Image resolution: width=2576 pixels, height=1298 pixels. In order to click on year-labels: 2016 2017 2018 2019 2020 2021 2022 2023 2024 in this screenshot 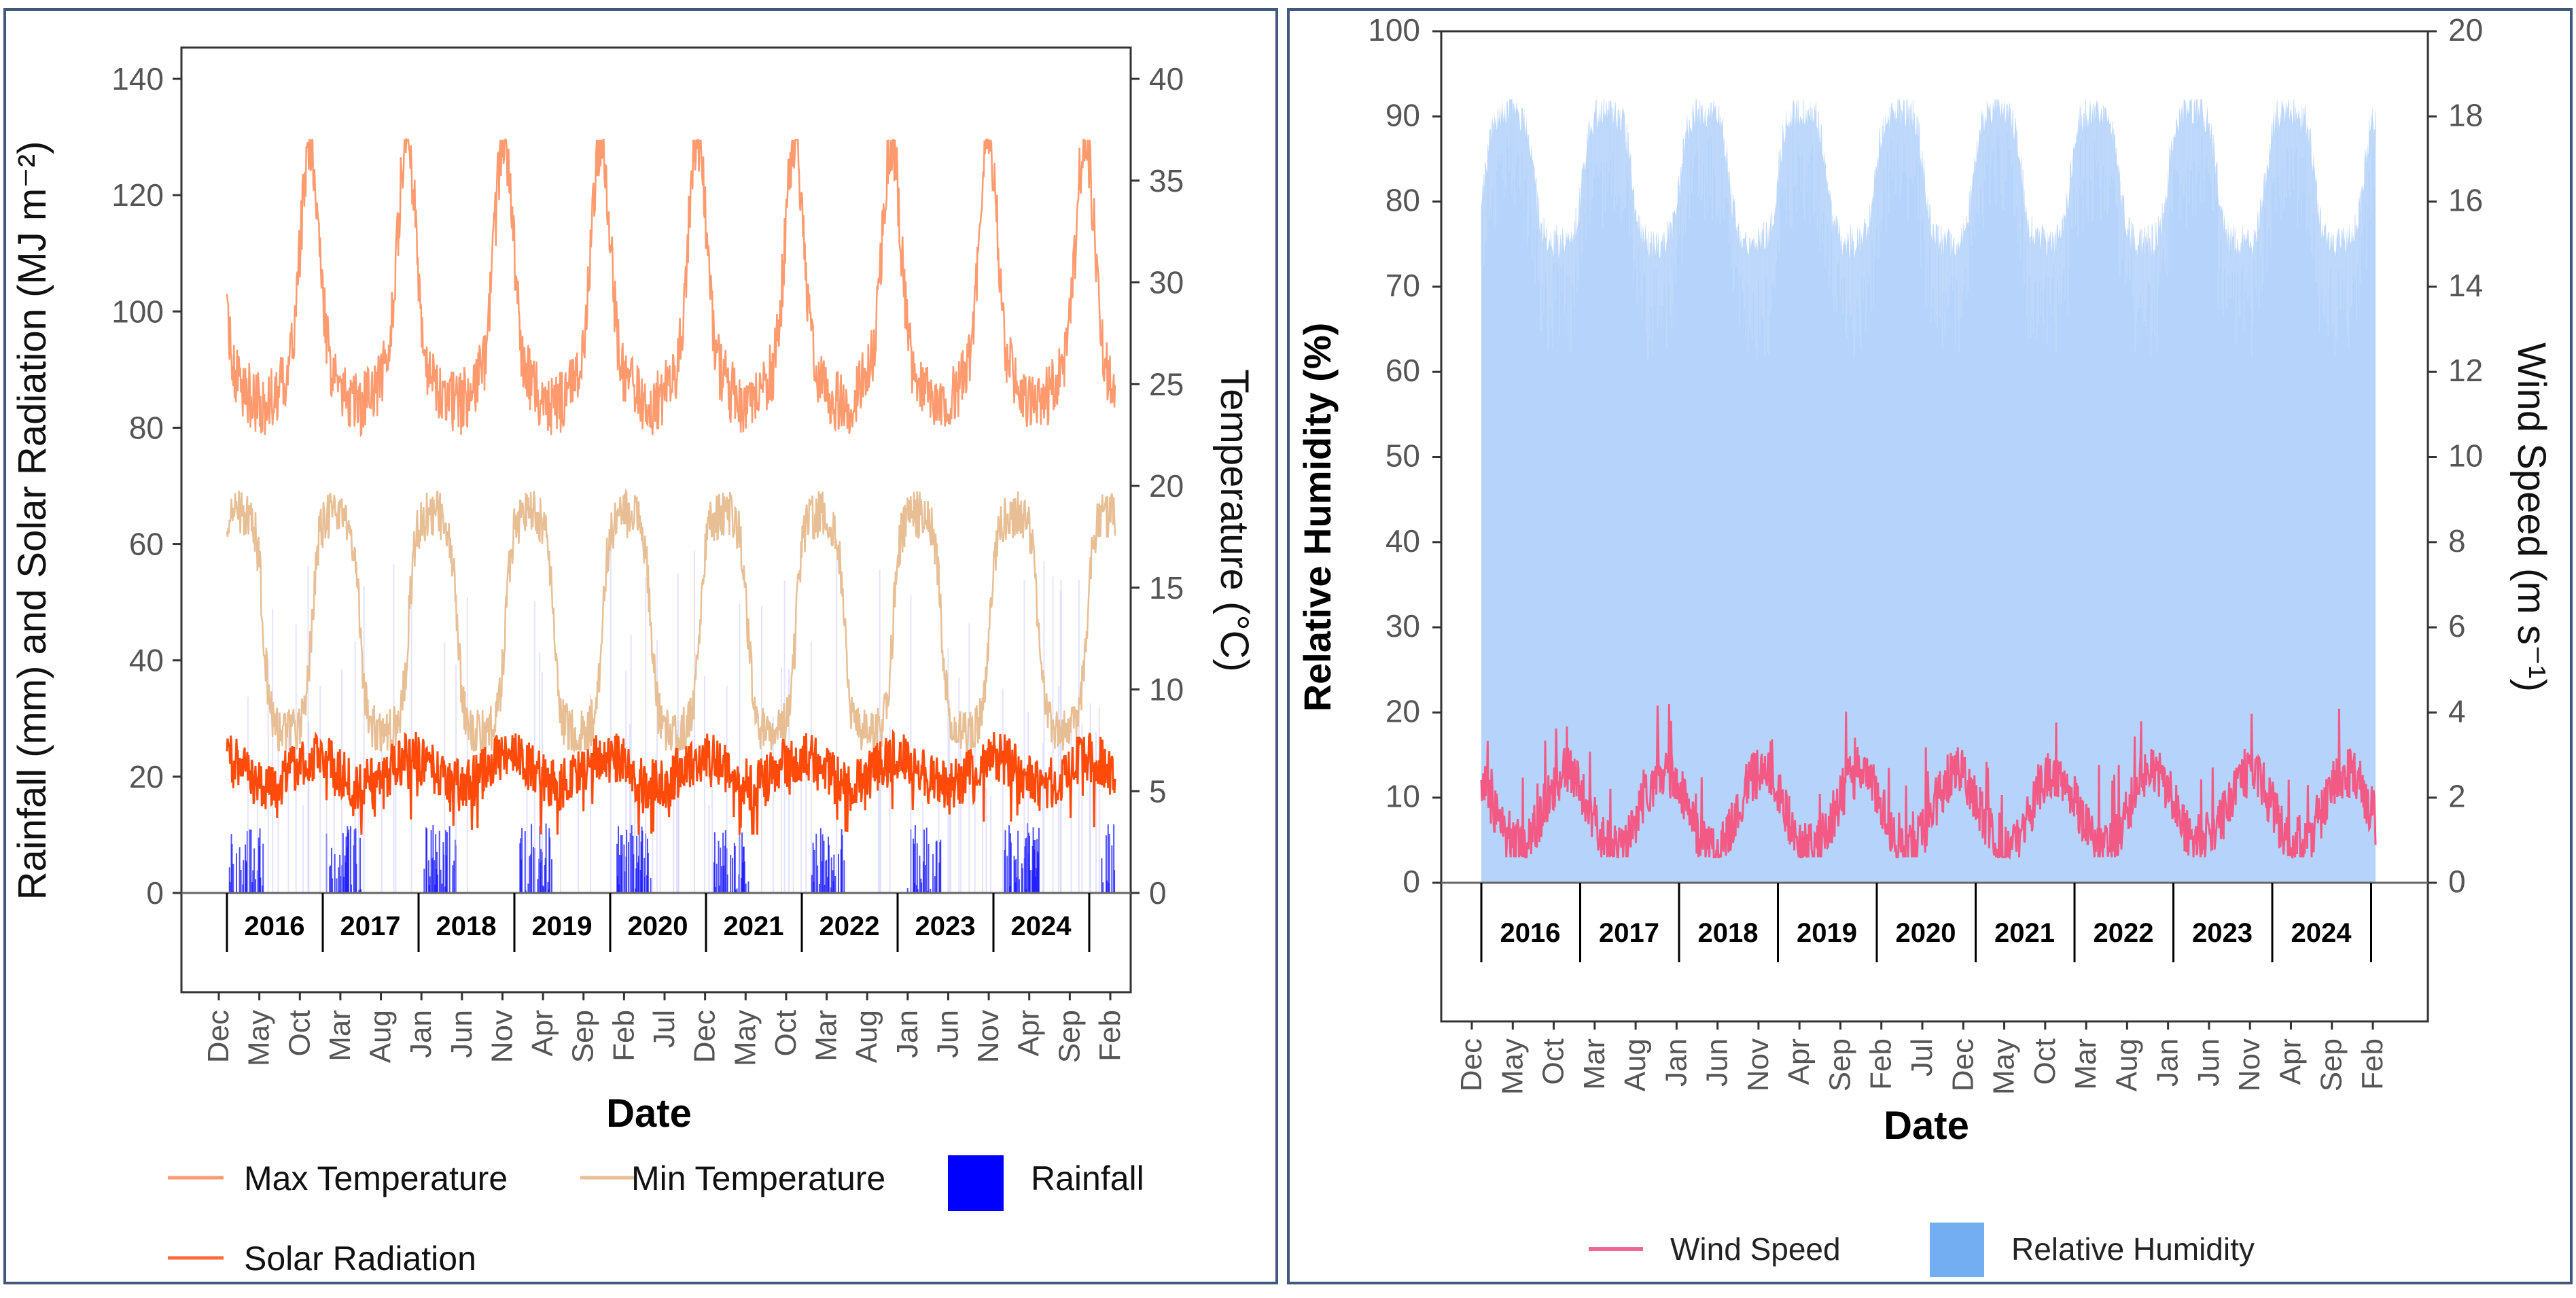, I will do `click(658, 922)`.